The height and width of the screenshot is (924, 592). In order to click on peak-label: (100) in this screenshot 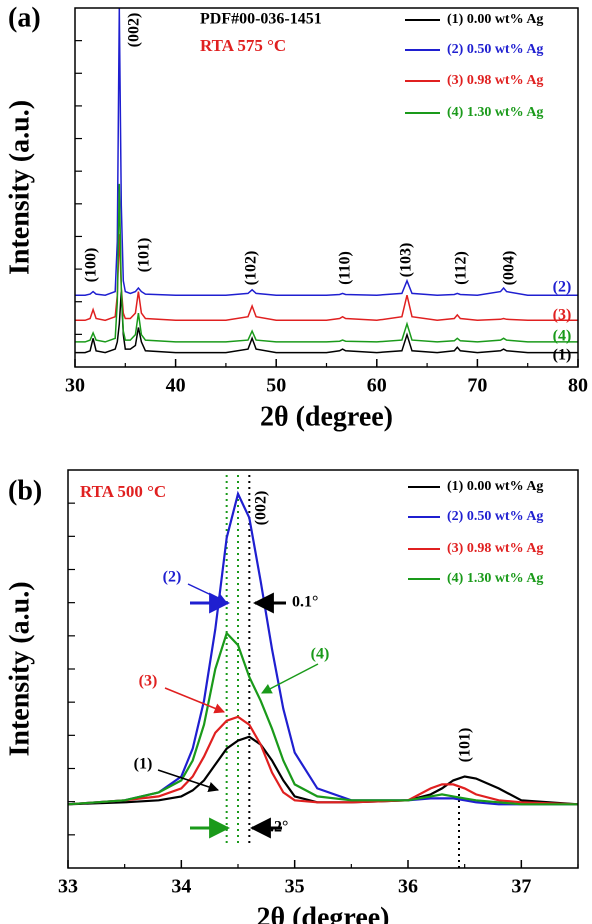, I will do `click(91, 265)`.